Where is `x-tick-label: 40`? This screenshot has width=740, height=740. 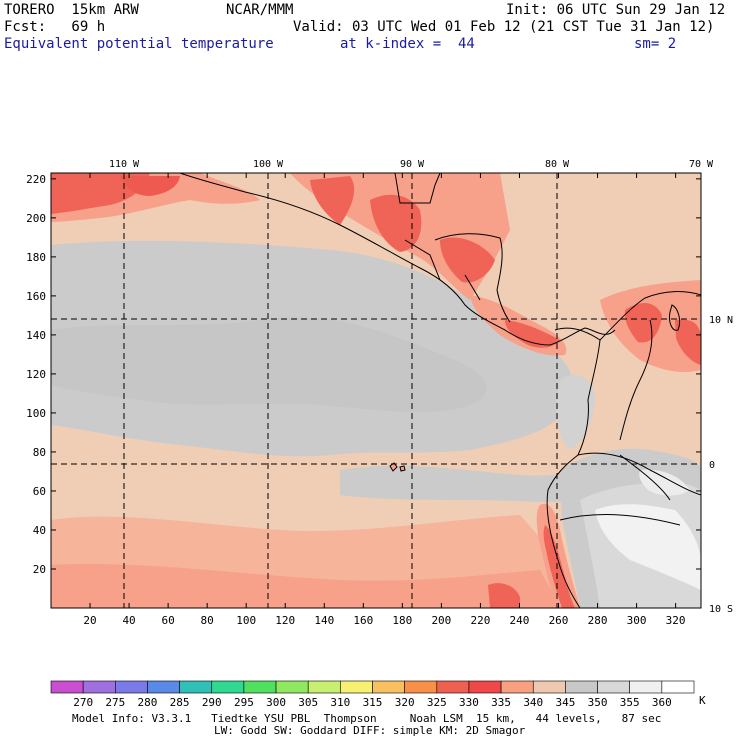
x-tick-label: 40 is located at coordinates (128, 620).